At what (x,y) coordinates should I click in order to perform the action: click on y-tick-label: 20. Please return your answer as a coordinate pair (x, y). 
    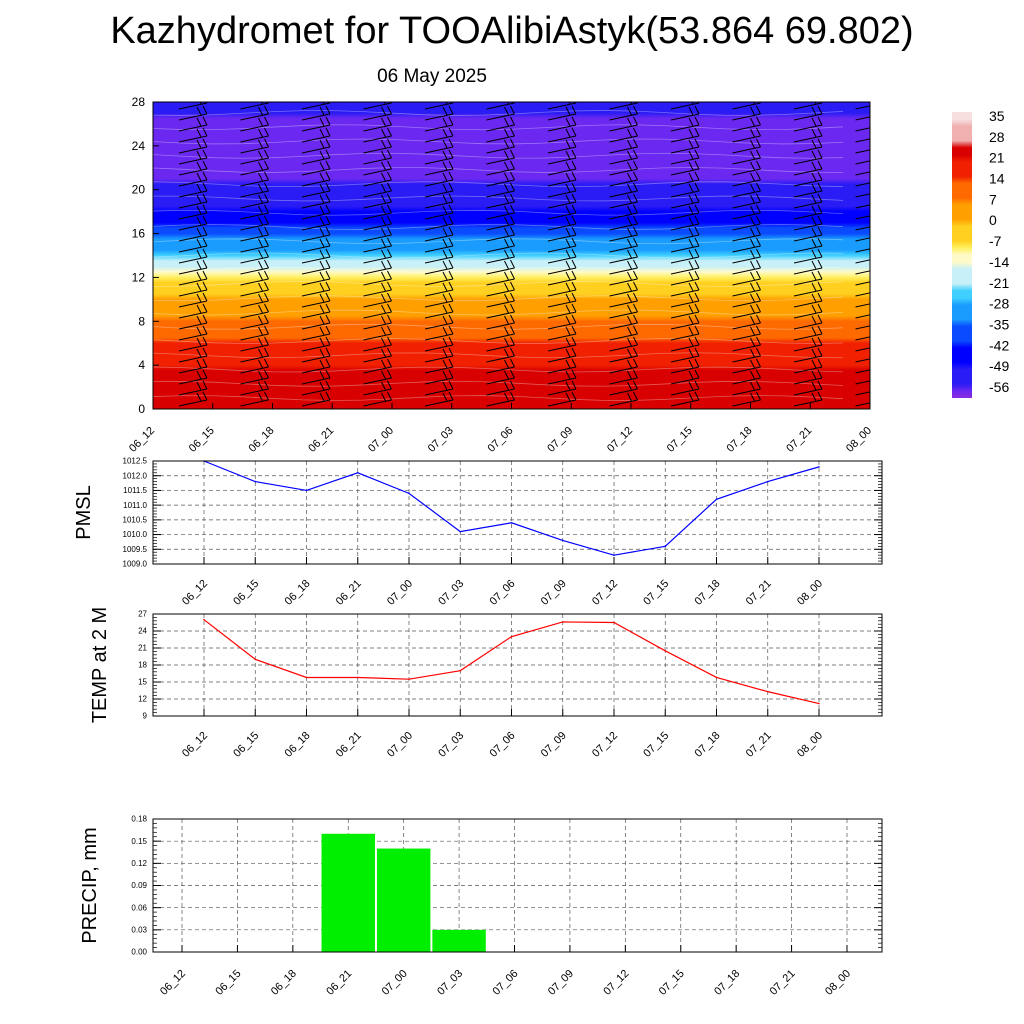
    Looking at the image, I should click on (139, 190).